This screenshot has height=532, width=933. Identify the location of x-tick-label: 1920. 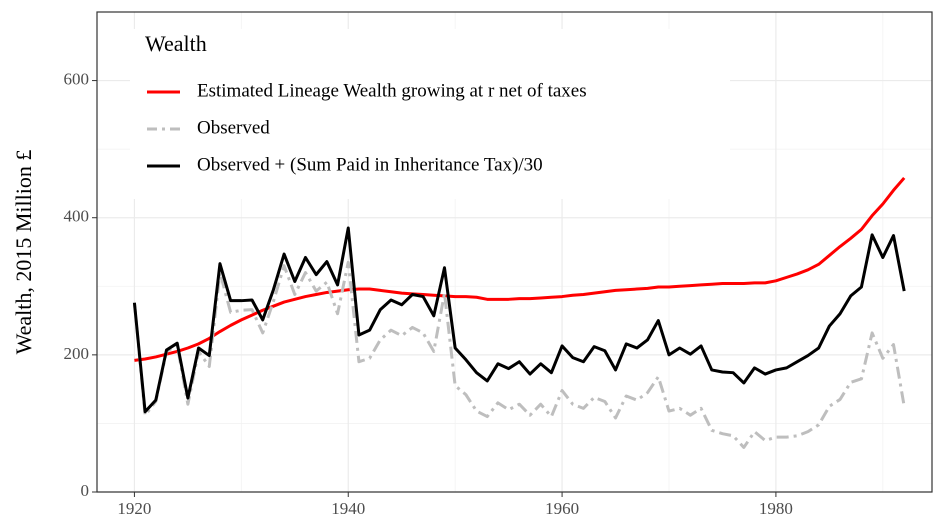
(134, 508).